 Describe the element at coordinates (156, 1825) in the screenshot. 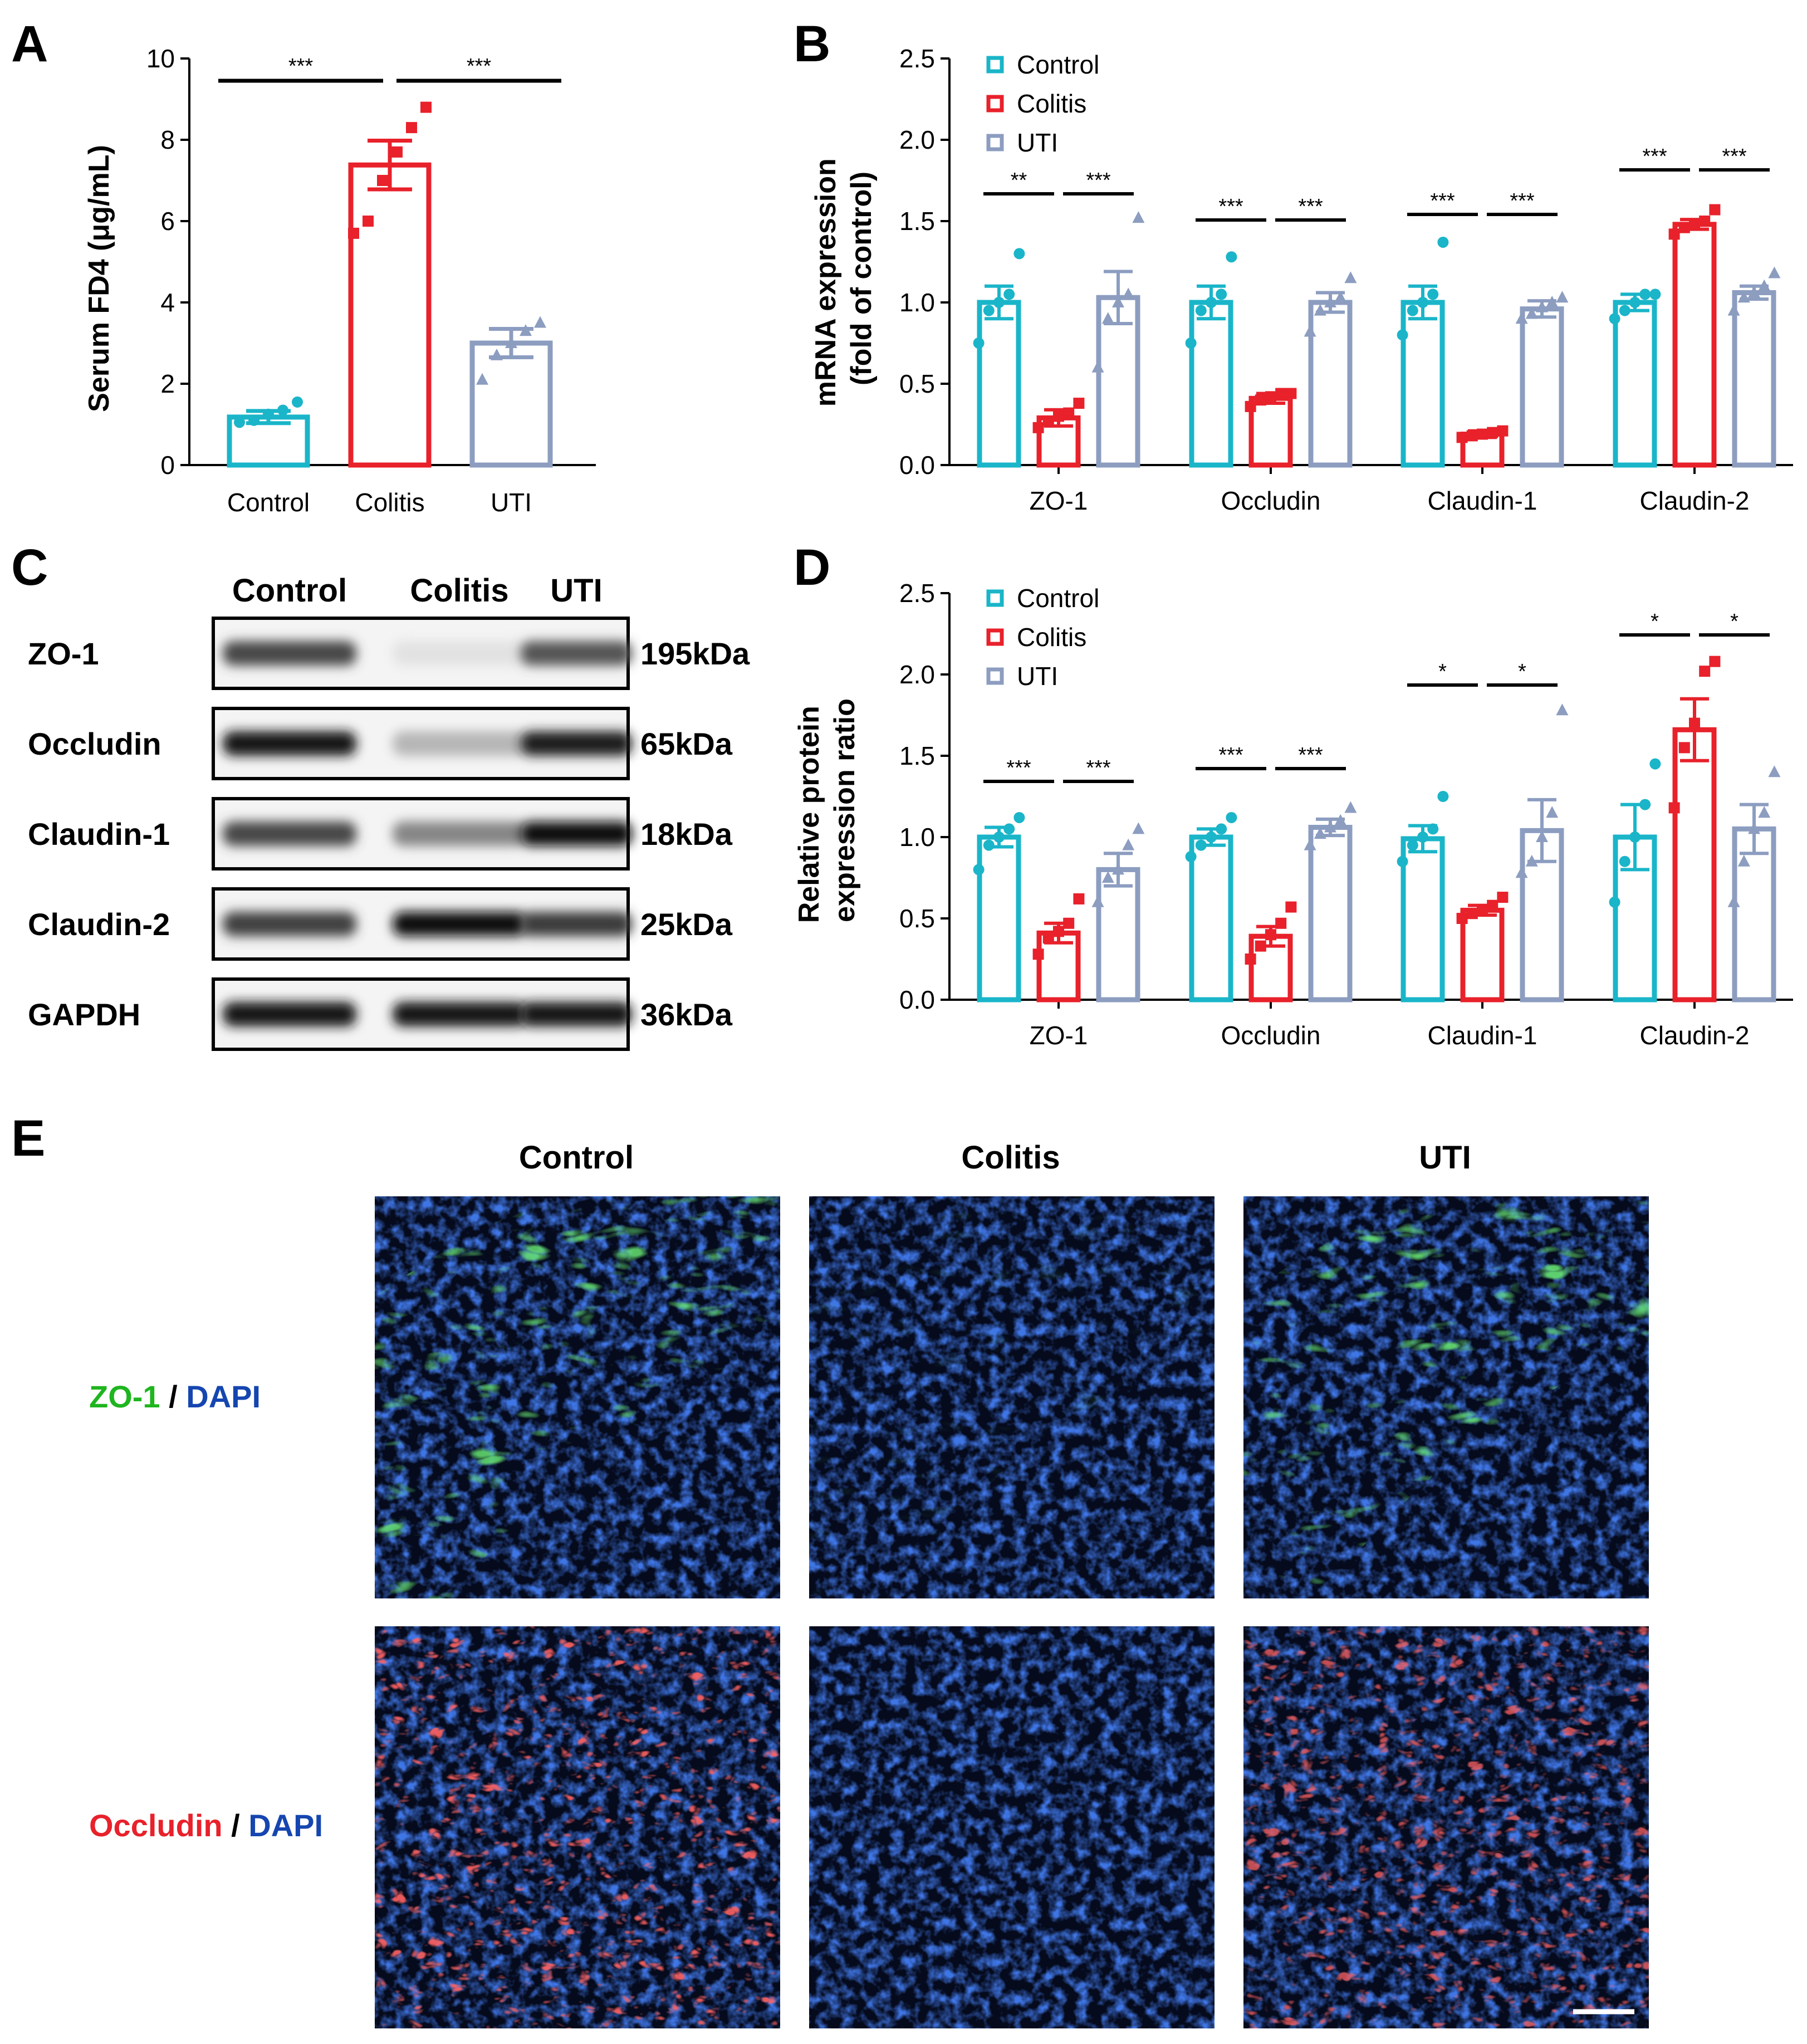

I see `if-marker-occludin: Occludin` at that location.